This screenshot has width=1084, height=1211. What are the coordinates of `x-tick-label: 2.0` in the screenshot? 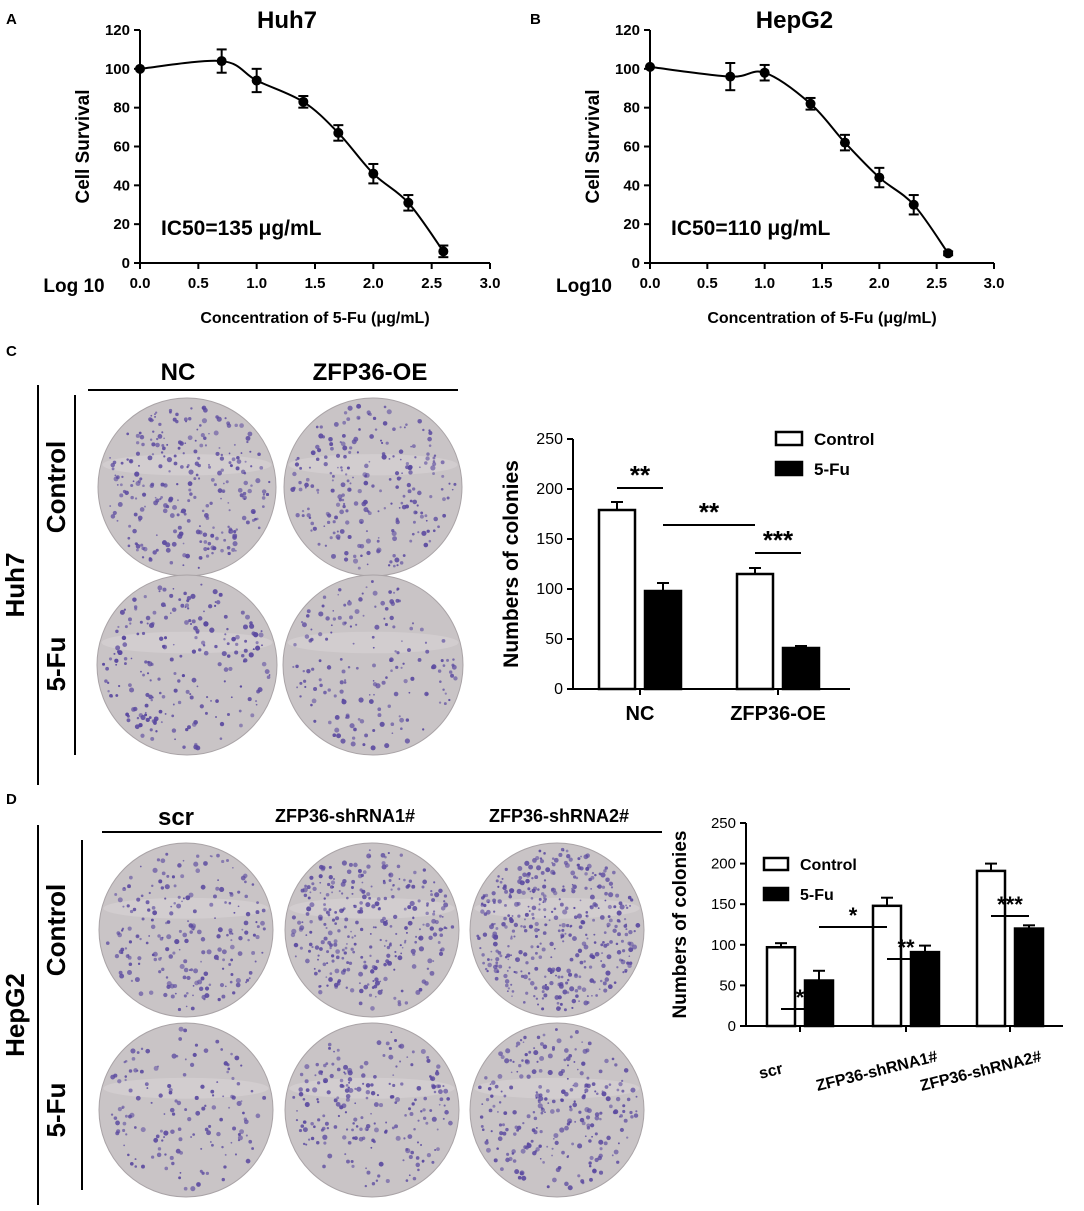 It's located at (879, 283).